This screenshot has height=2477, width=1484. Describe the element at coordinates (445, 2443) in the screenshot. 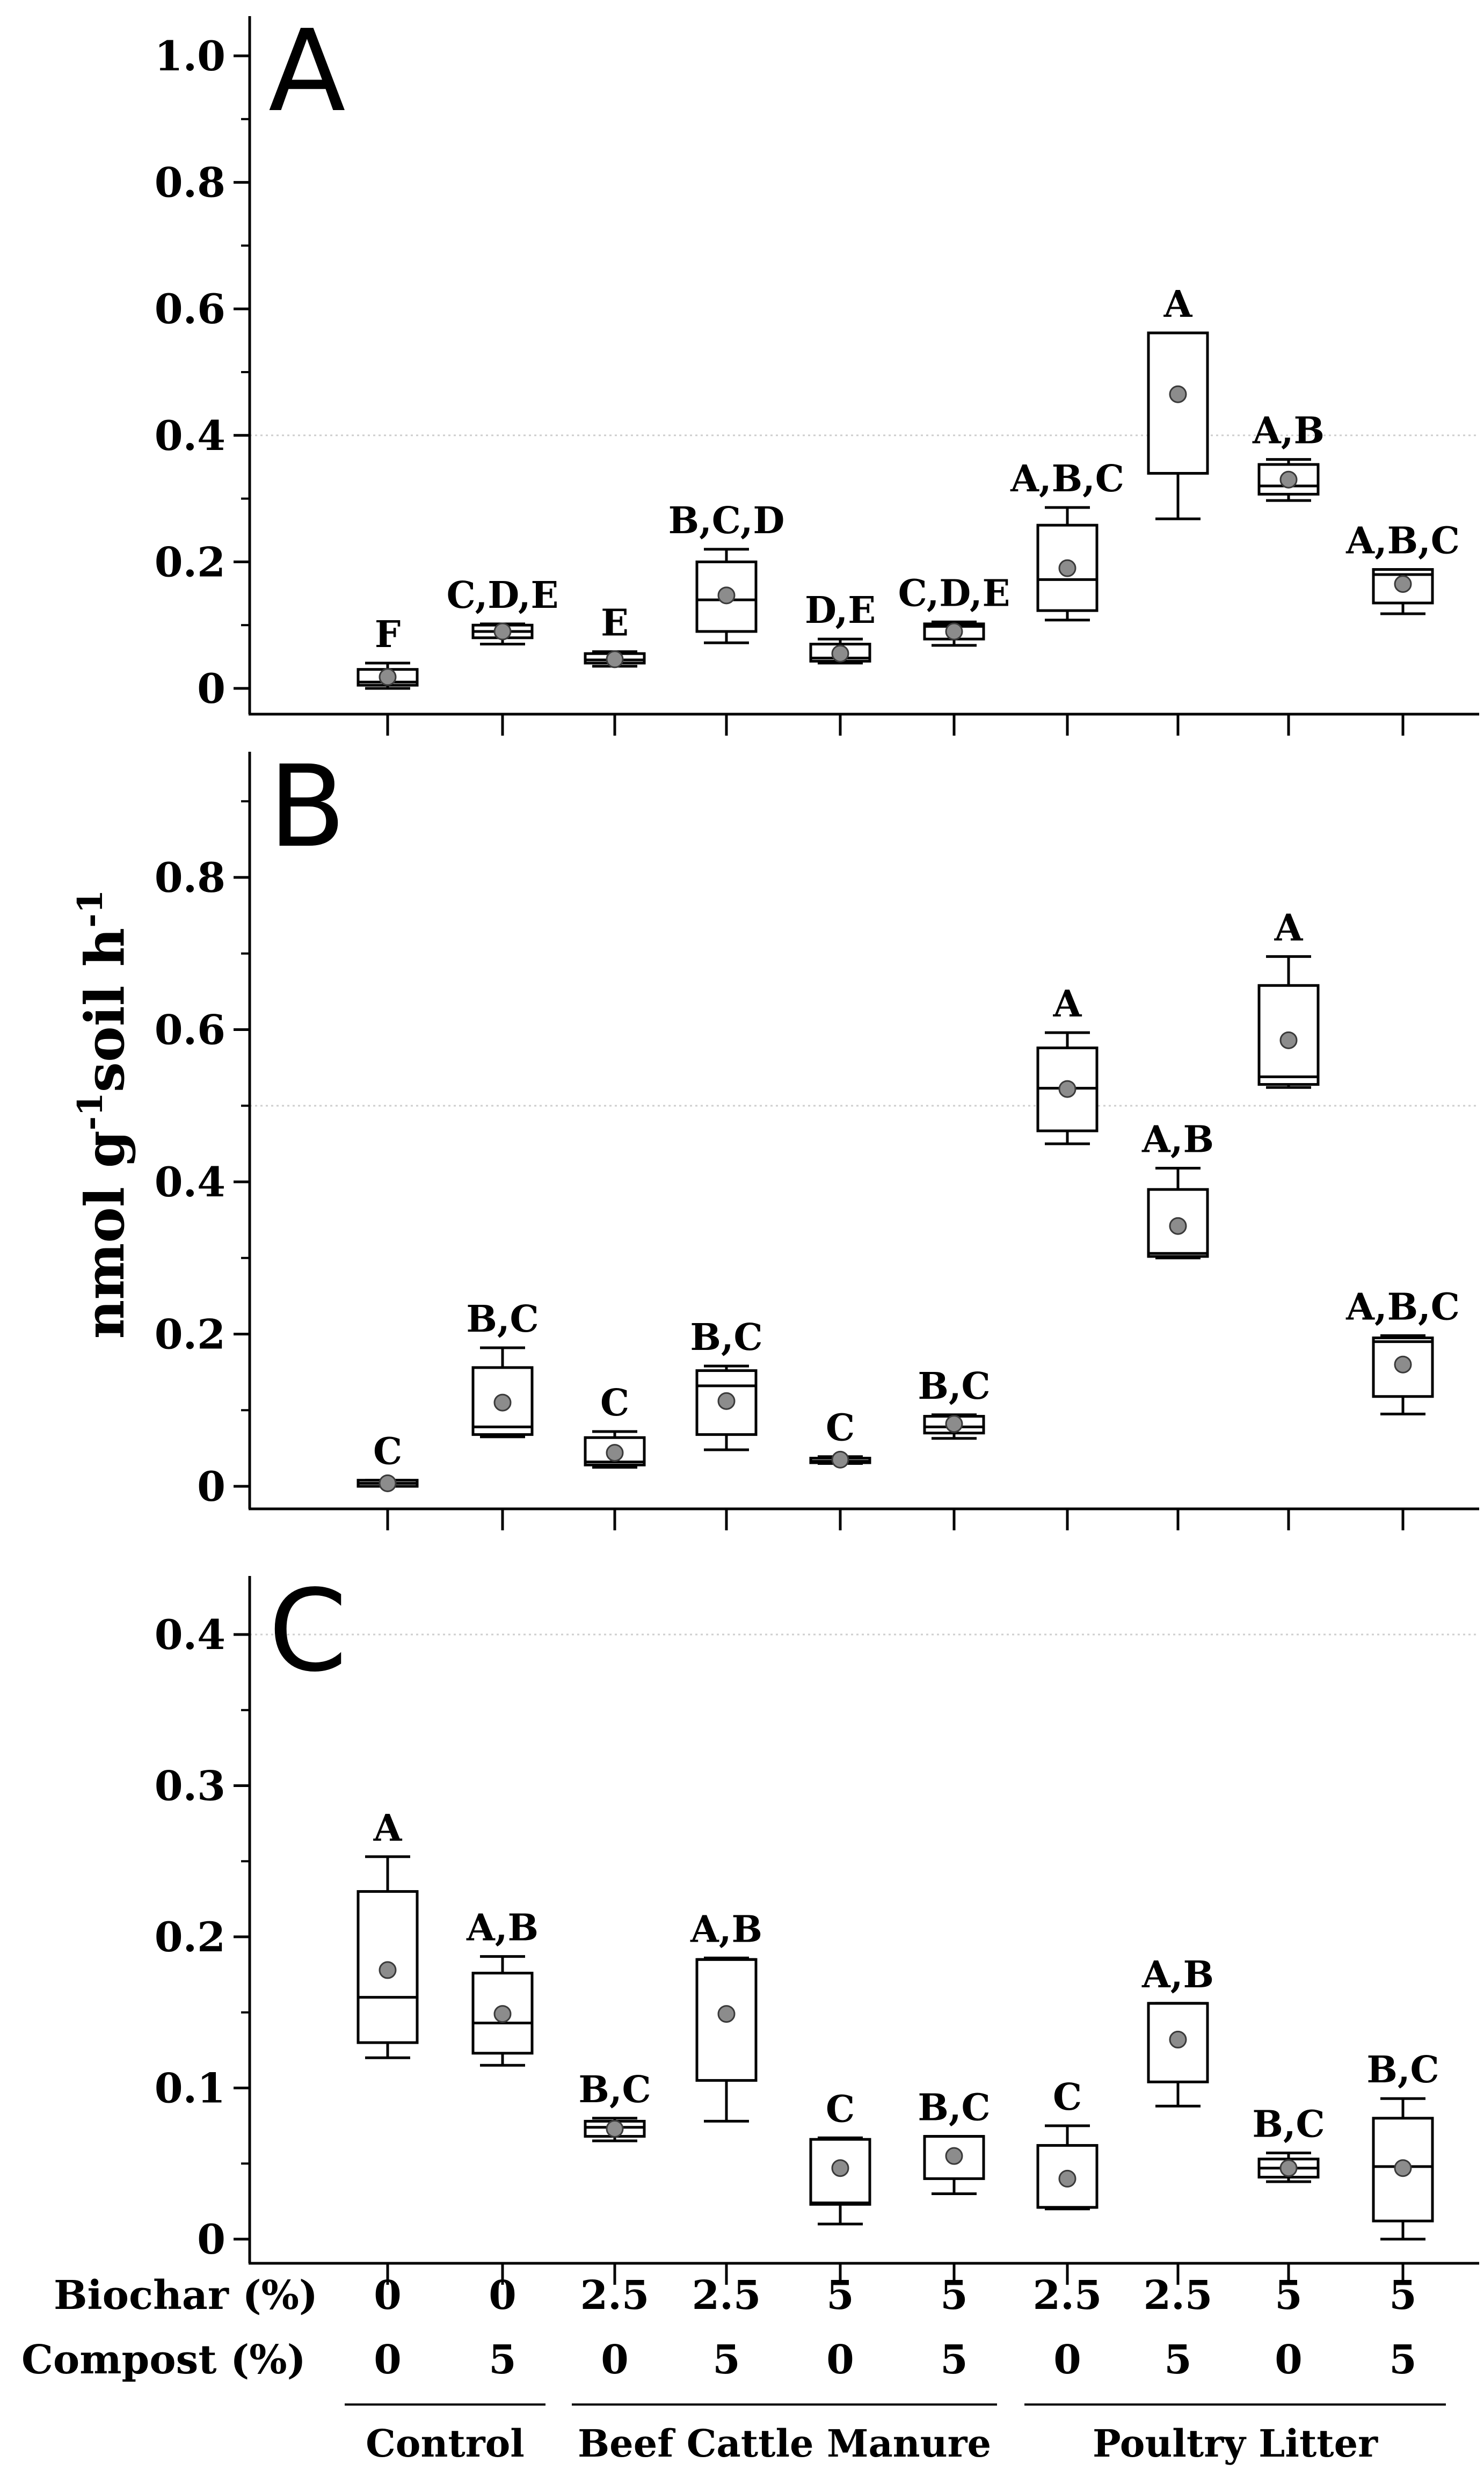

I see `group-label: Control` at that location.